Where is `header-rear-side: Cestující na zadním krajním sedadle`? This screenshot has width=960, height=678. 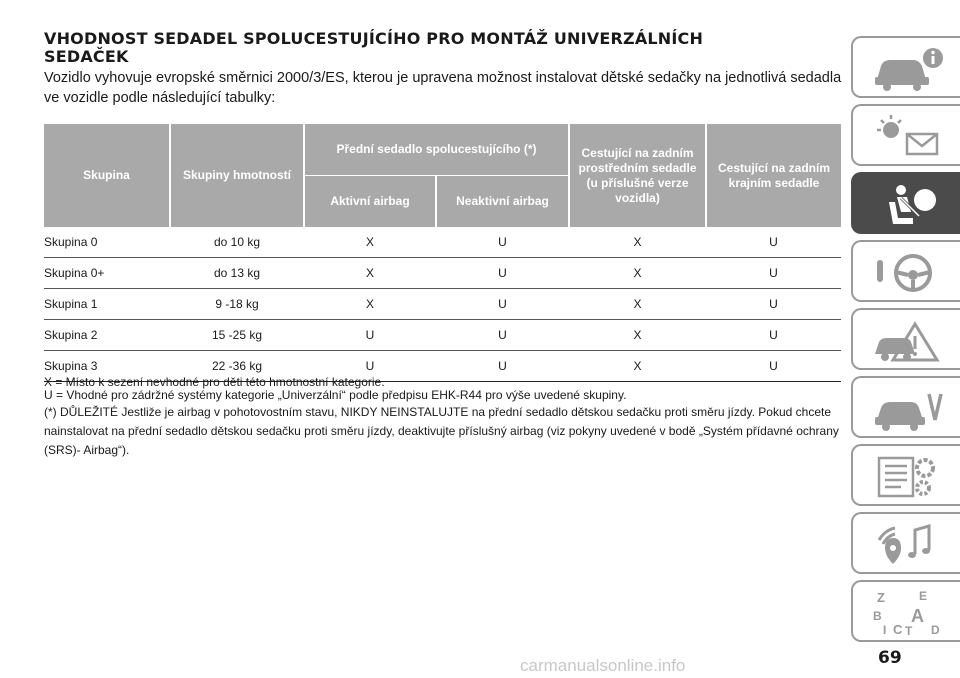
header-rear-side: Cestující na zadním krajním sedadle is located at coordinates (773, 175).